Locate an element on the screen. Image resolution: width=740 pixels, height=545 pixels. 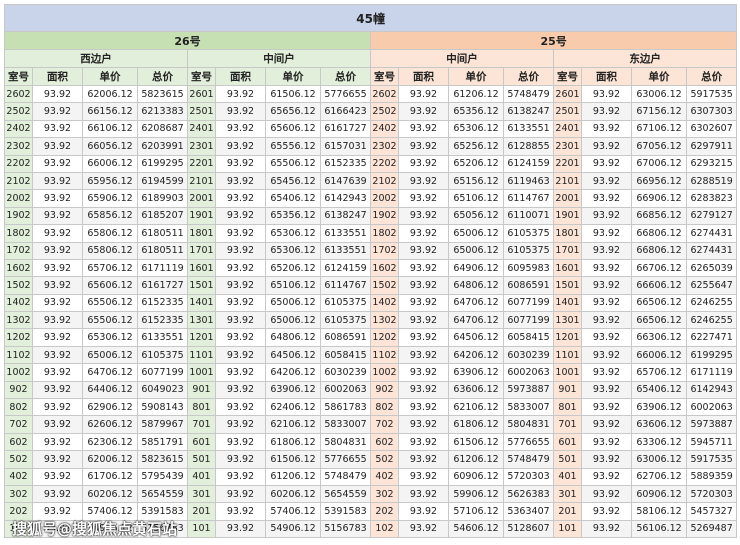
table-cell: 67106.12 is located at coordinates (659, 129).